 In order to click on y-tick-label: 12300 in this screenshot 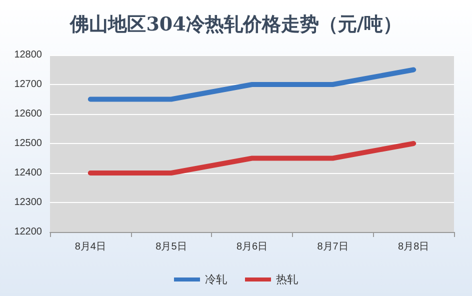, I will do `click(28, 202)`.